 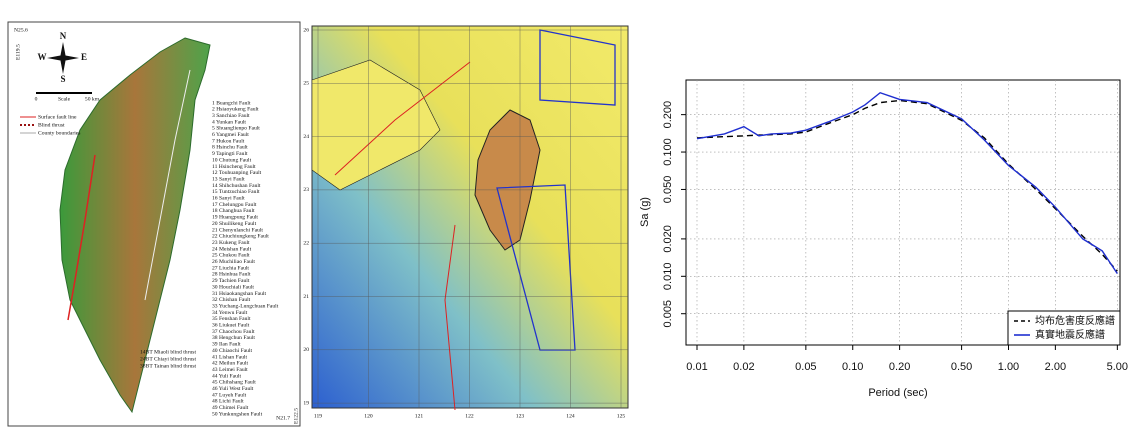 I want to click on scale-label: 0, so click(x=36, y=99).